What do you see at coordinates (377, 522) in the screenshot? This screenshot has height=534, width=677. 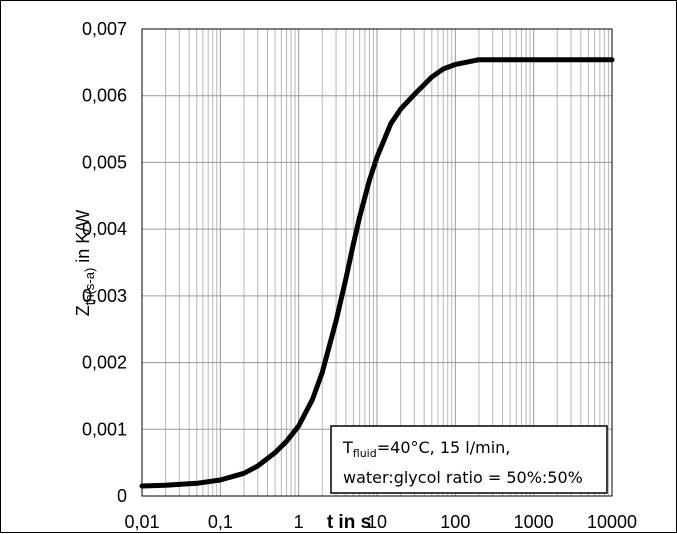 I see `x-tick-label: 10` at bounding box center [377, 522].